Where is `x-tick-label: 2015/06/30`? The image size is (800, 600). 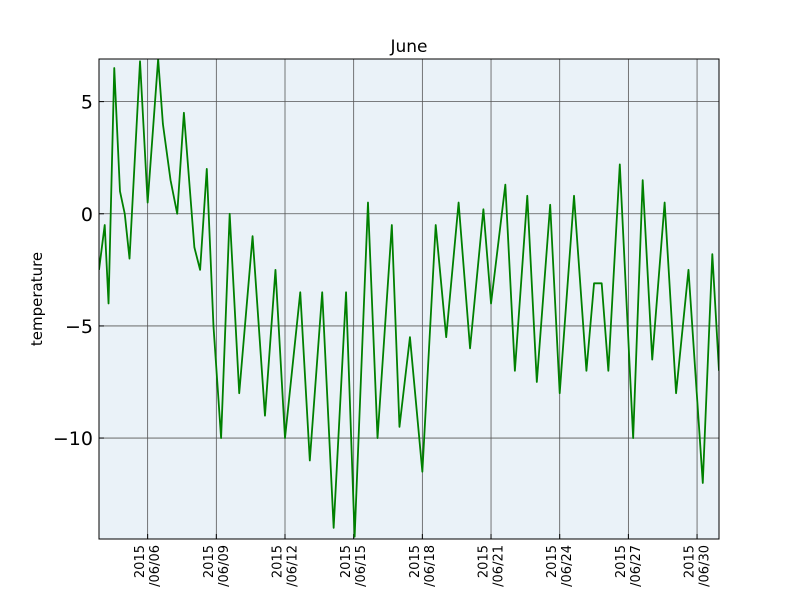
x-tick-label: 2015/06/30 is located at coordinates (698, 566).